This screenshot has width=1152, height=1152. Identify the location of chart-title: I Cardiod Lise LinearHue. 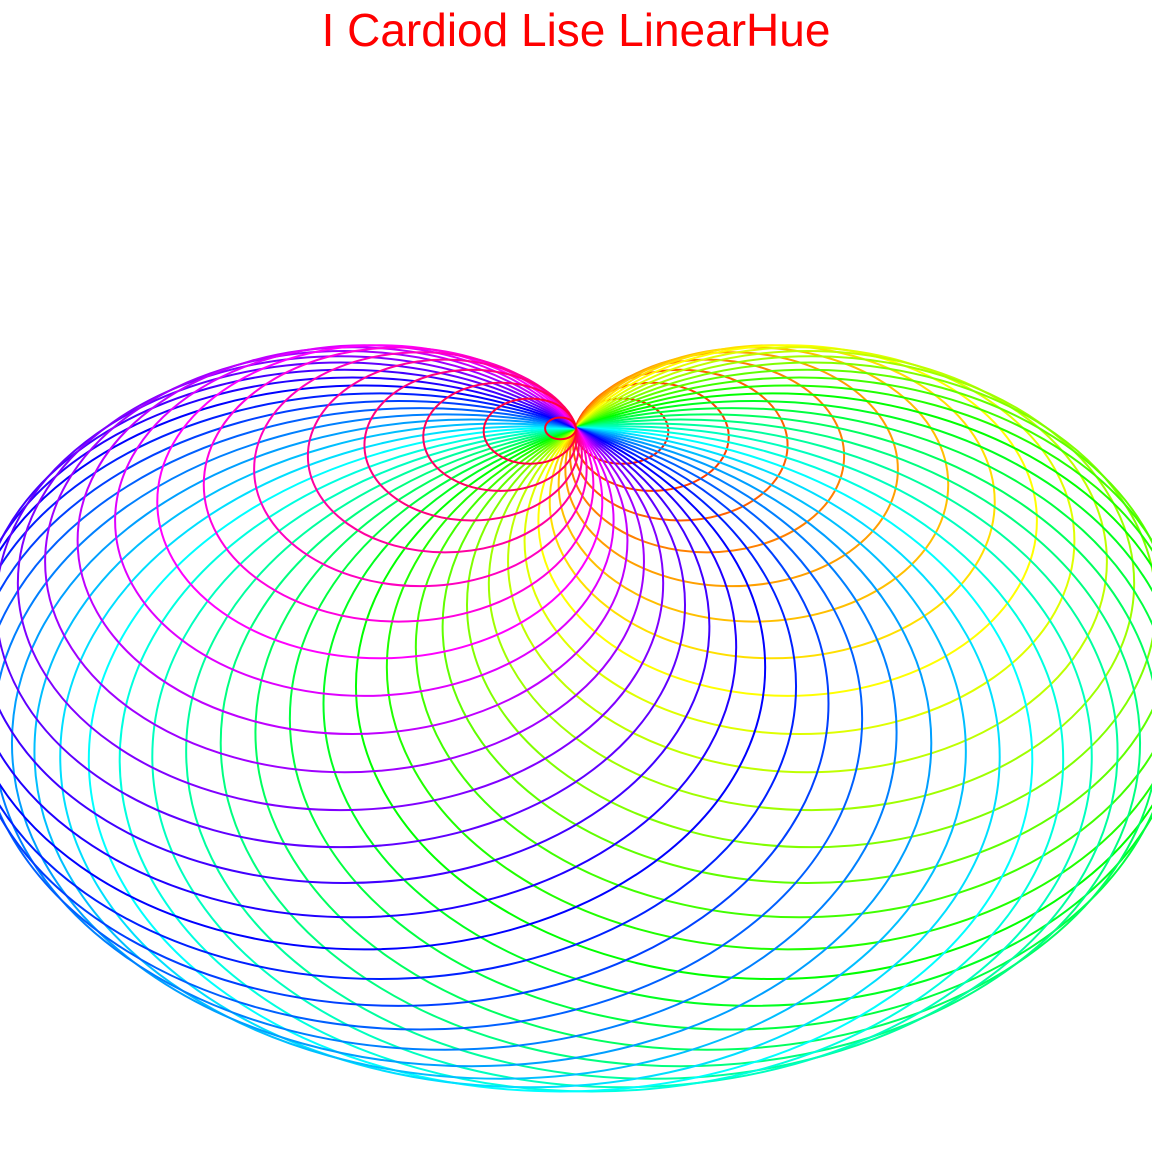
(576, 30).